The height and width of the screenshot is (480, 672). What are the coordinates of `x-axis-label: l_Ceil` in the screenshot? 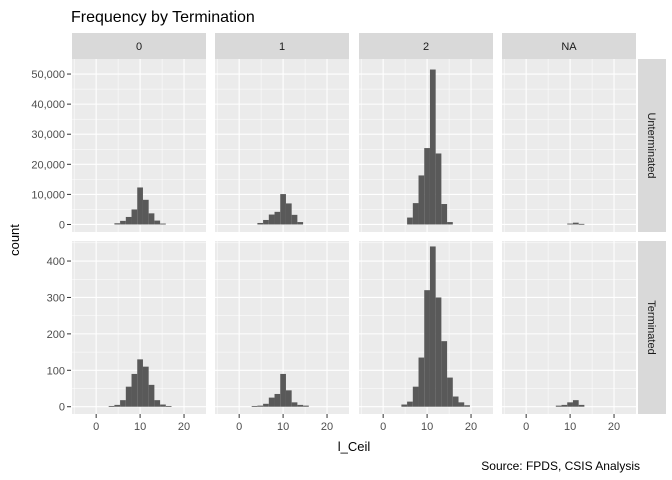 It's located at (354, 446).